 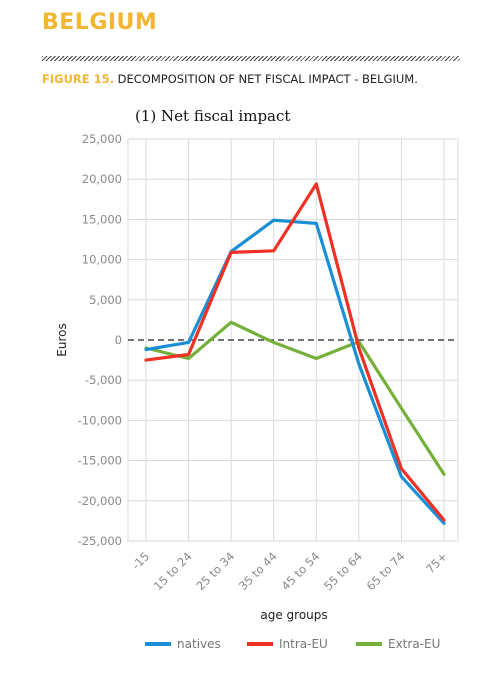 What do you see at coordinates (295, 398) in the screenshot?
I see `series-line-extra-eu` at bounding box center [295, 398].